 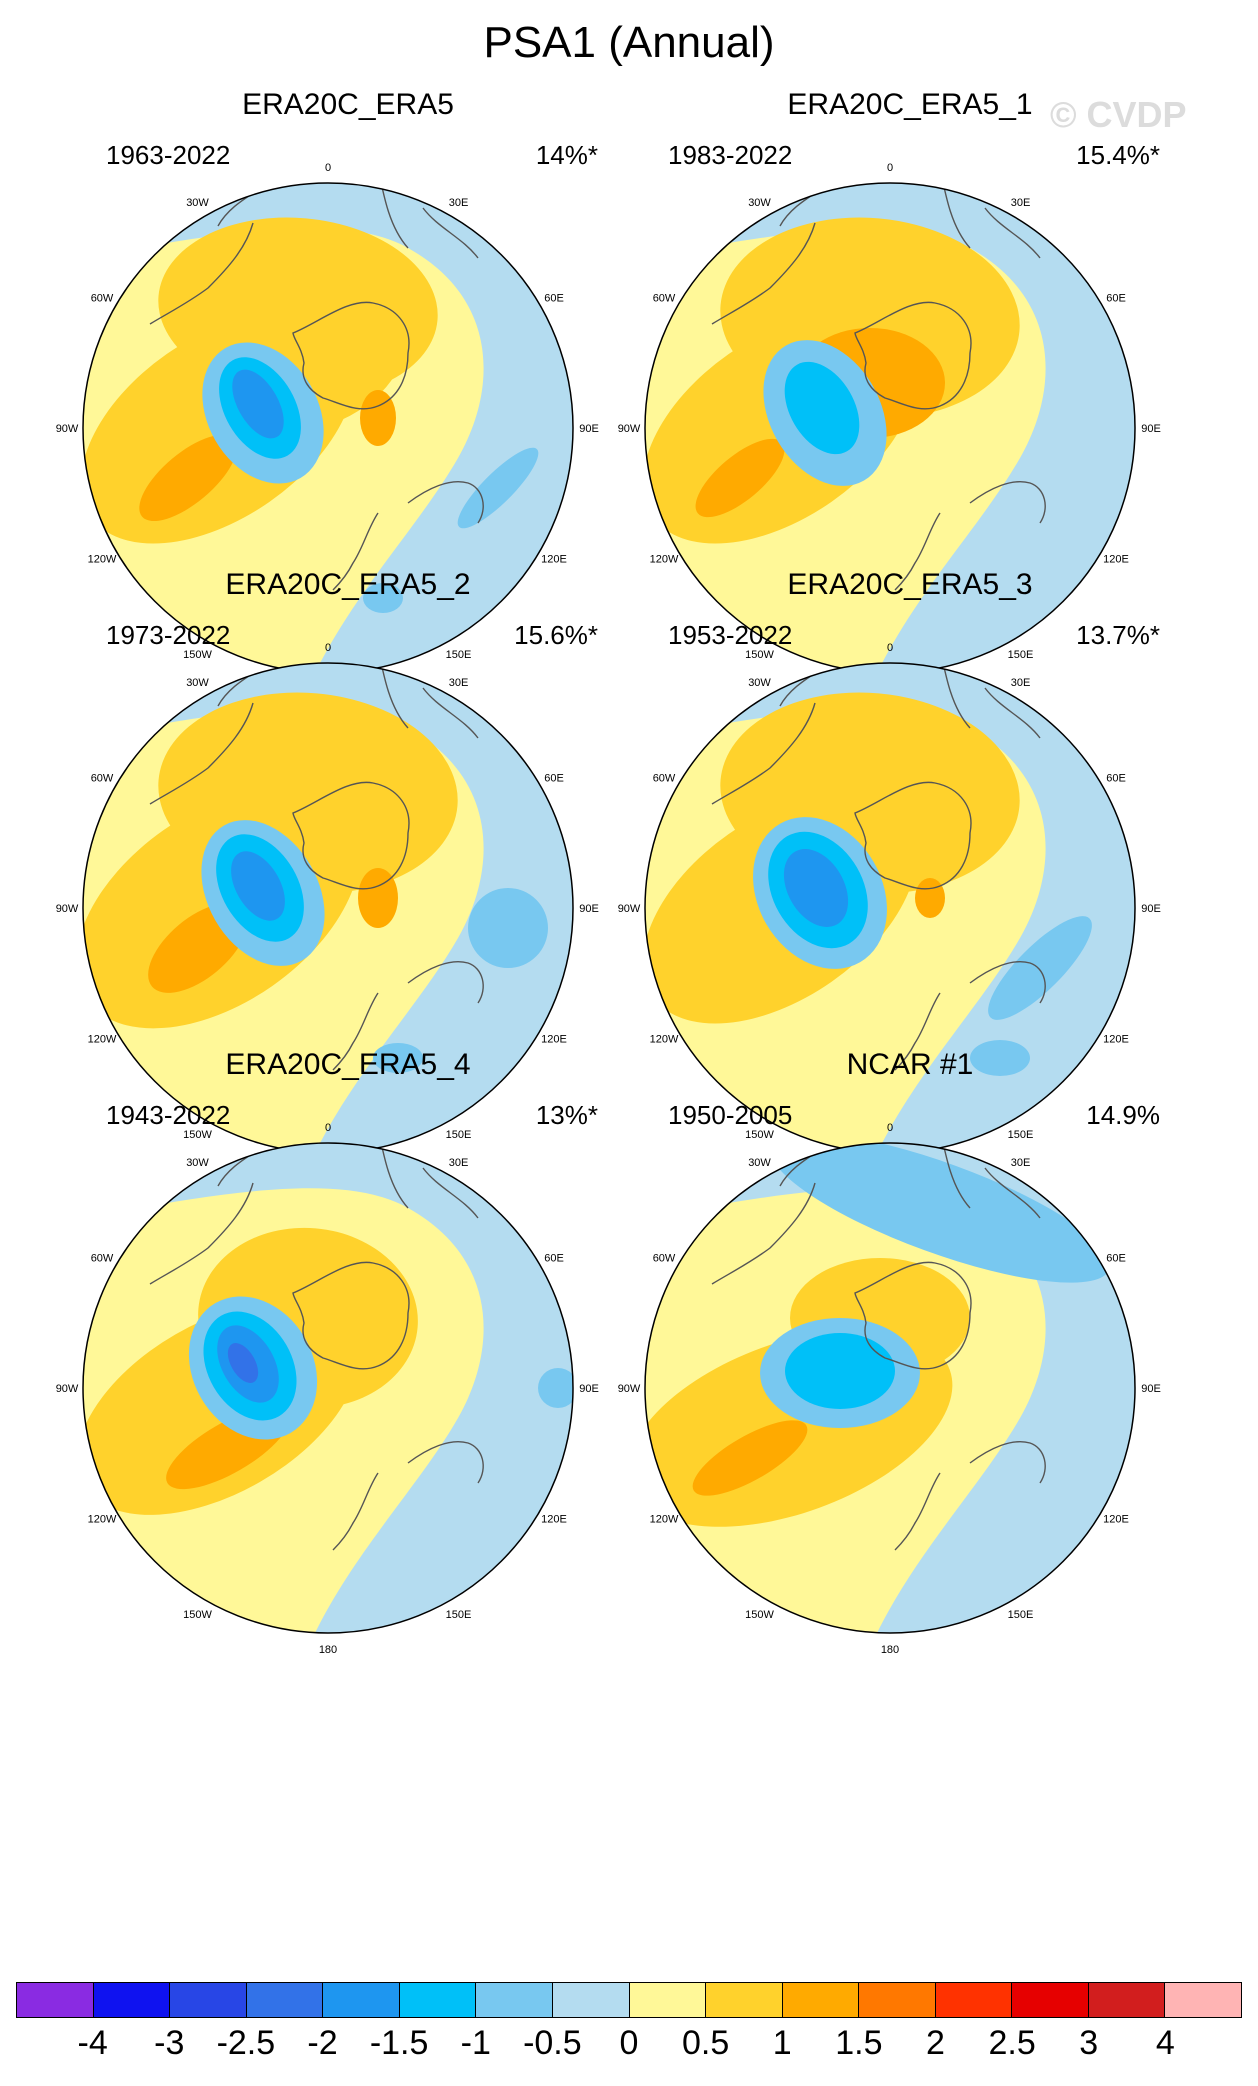 I want to click on panel-title: ERA20C_ERA5_3, so click(x=910, y=584).